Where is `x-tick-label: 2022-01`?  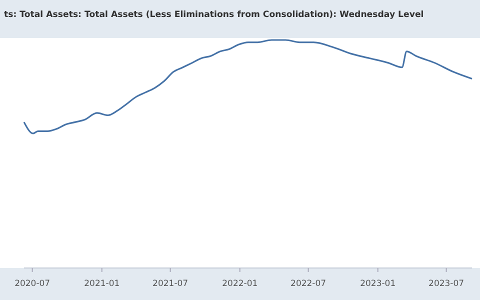 x-tick-label: 2022-01 is located at coordinates (240, 284).